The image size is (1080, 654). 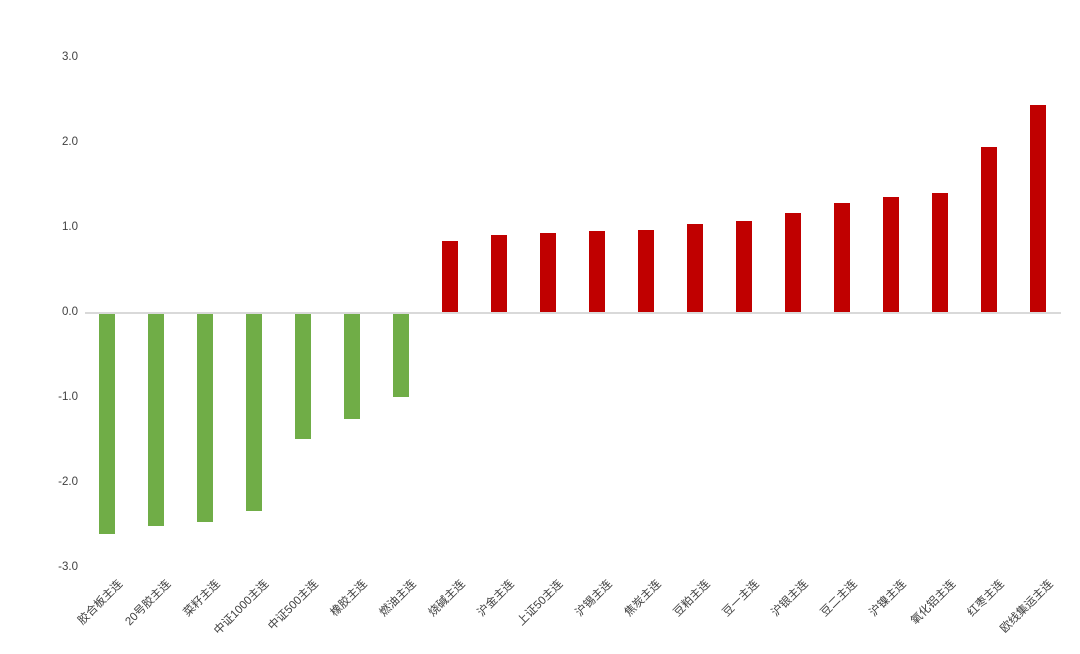 I want to click on x-axis-category-label: 豆粕主连, so click(x=692, y=599).